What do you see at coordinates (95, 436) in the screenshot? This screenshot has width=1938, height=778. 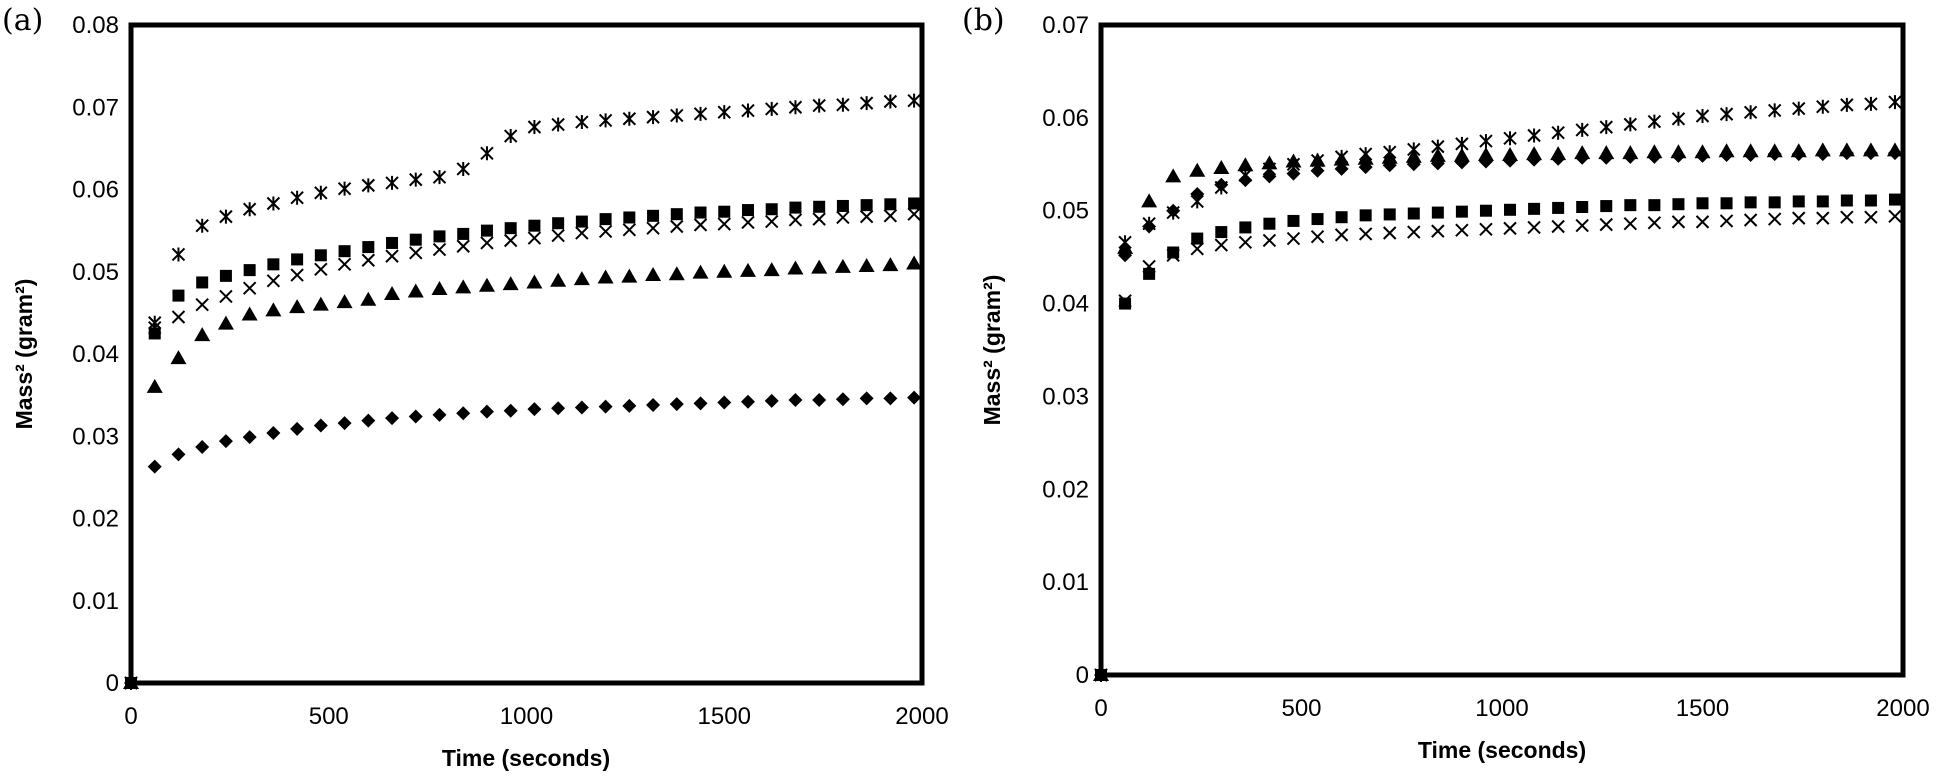 I see `y-tick-label-a: 0.03` at bounding box center [95, 436].